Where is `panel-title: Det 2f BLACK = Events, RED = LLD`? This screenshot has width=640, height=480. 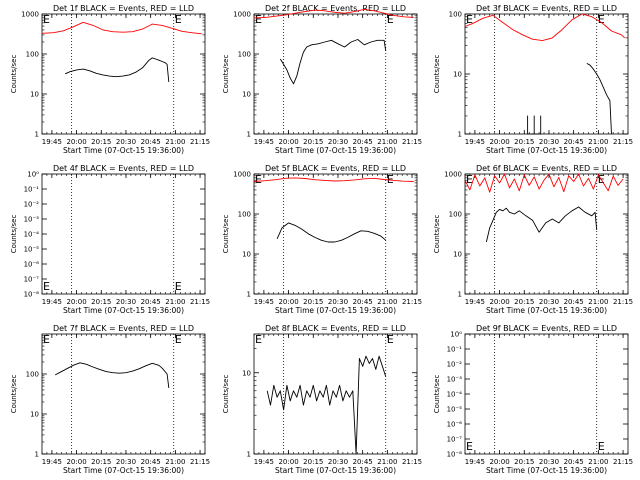
panel-title: Det 2f BLACK = Events, RED = LLD is located at coordinates (335, 8).